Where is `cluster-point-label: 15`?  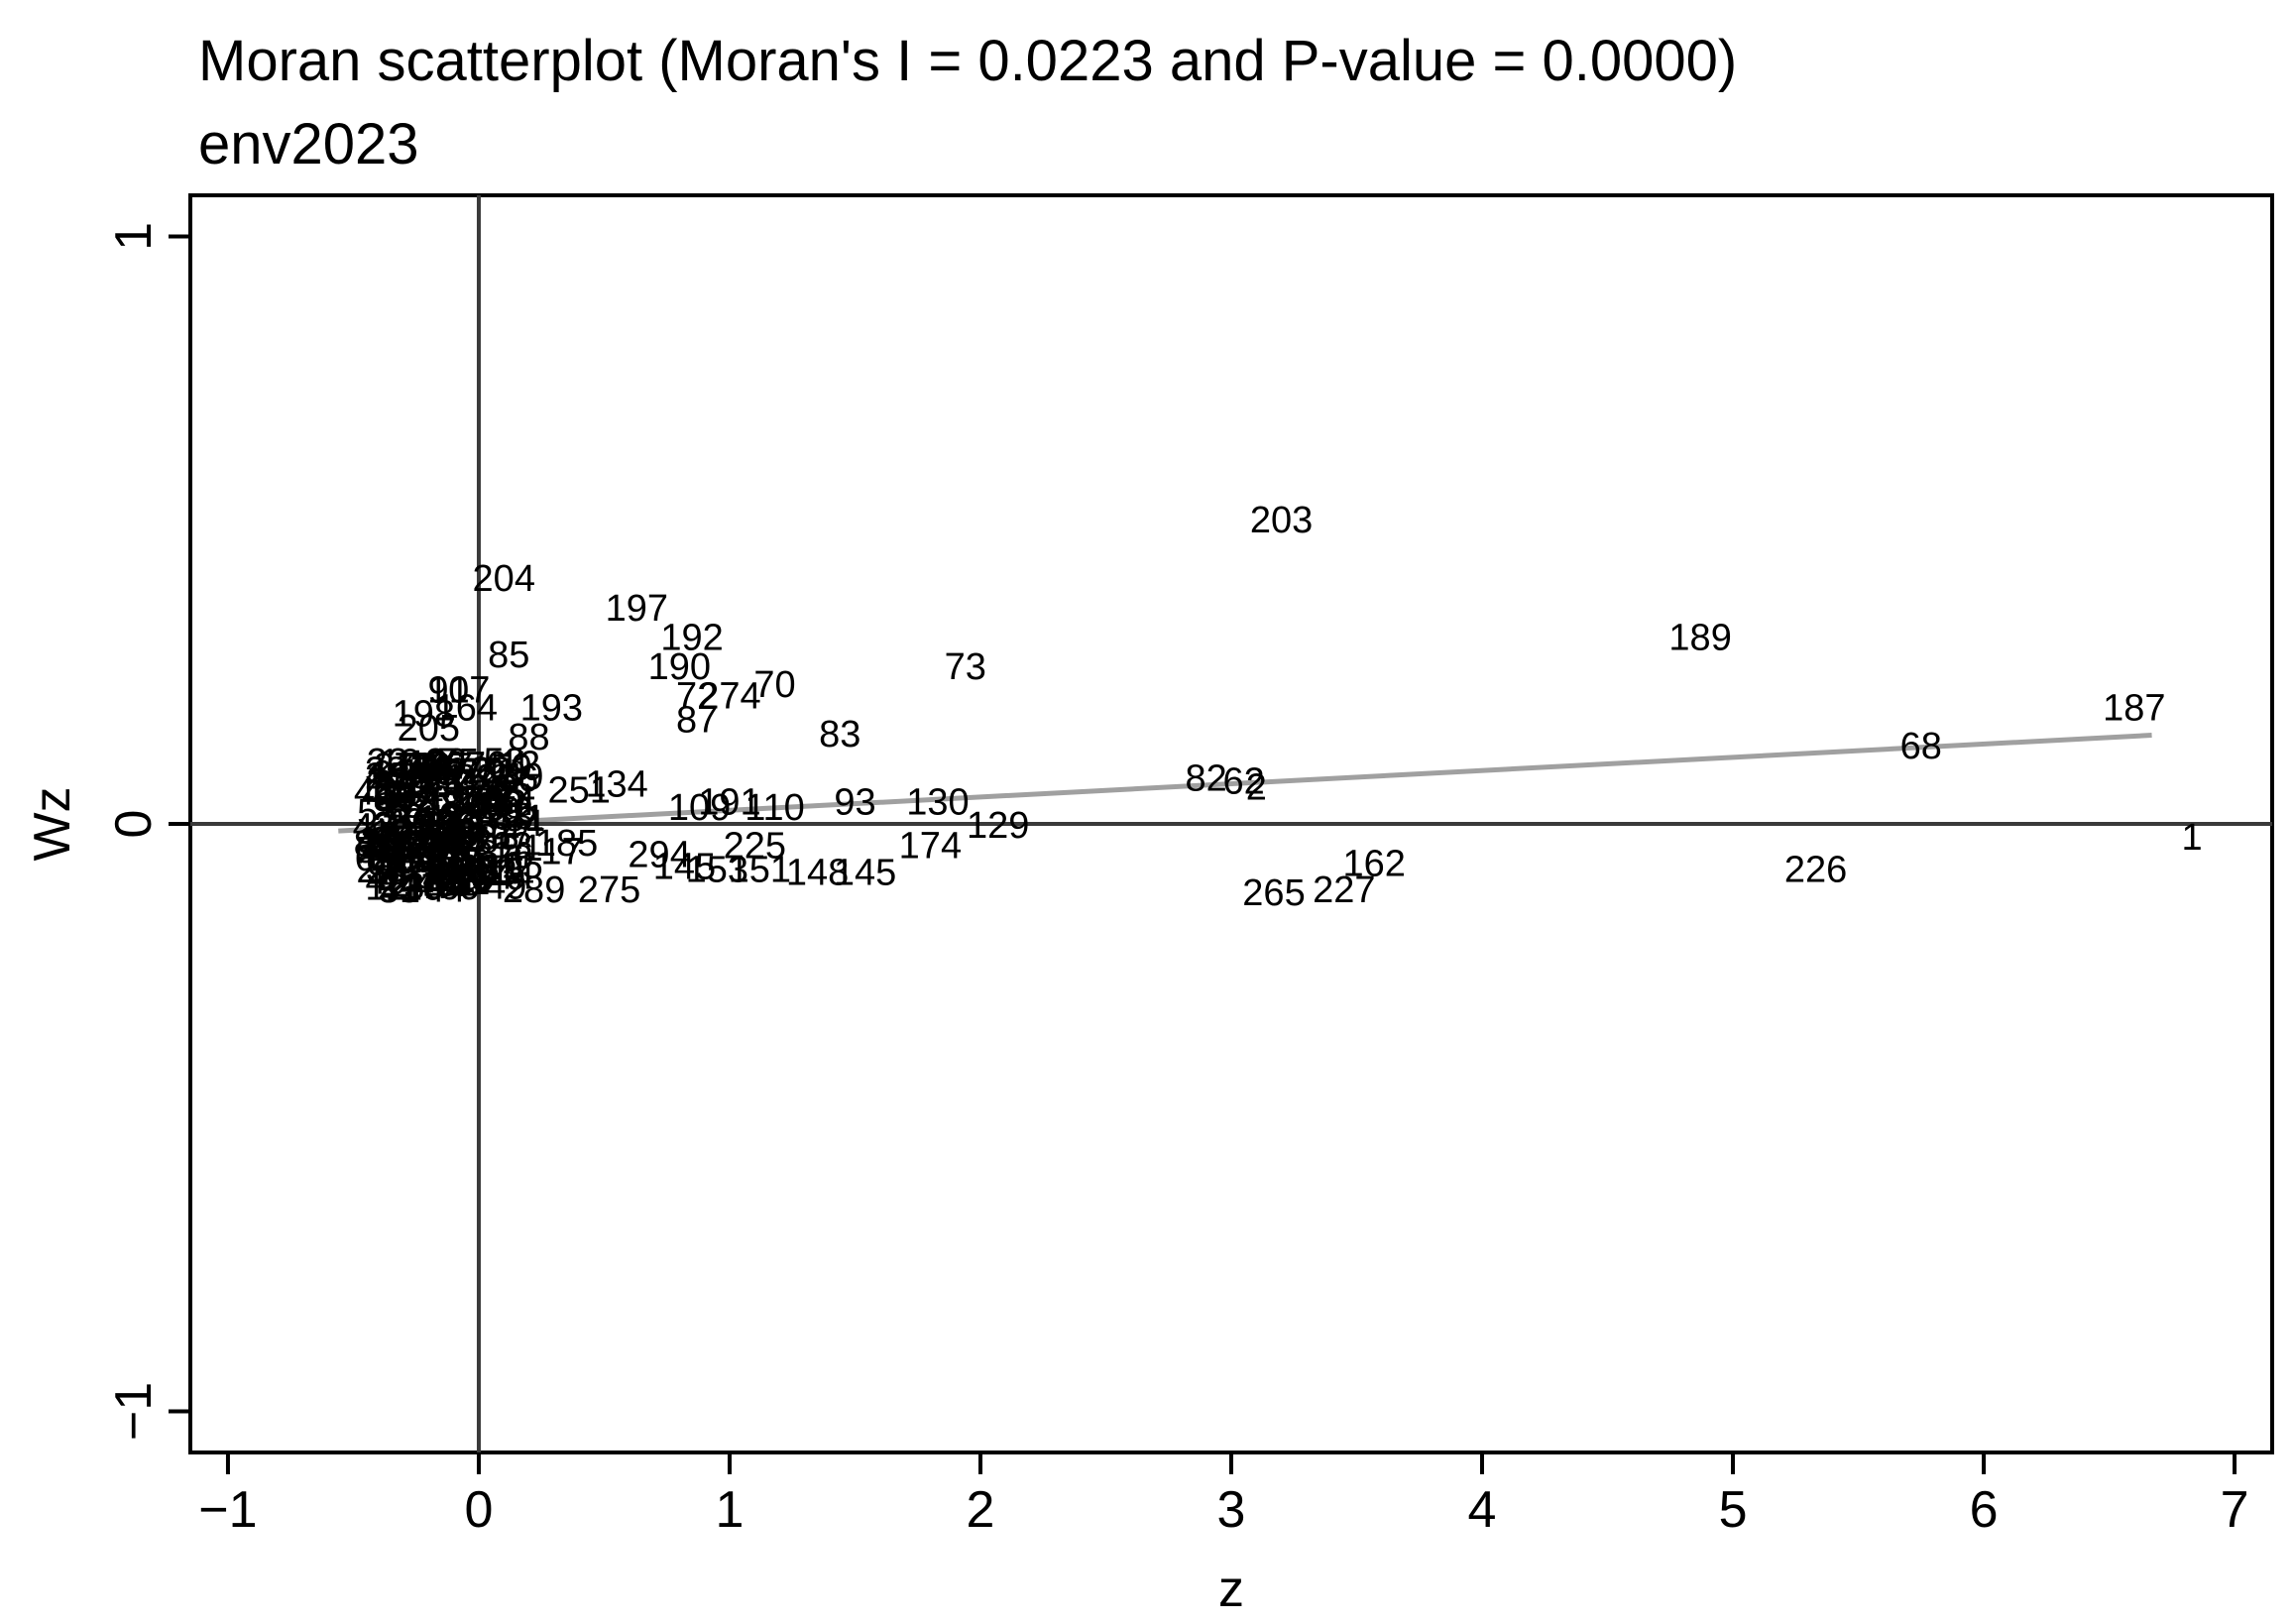
cluster-point-label: 15 is located at coordinates (411, 858).